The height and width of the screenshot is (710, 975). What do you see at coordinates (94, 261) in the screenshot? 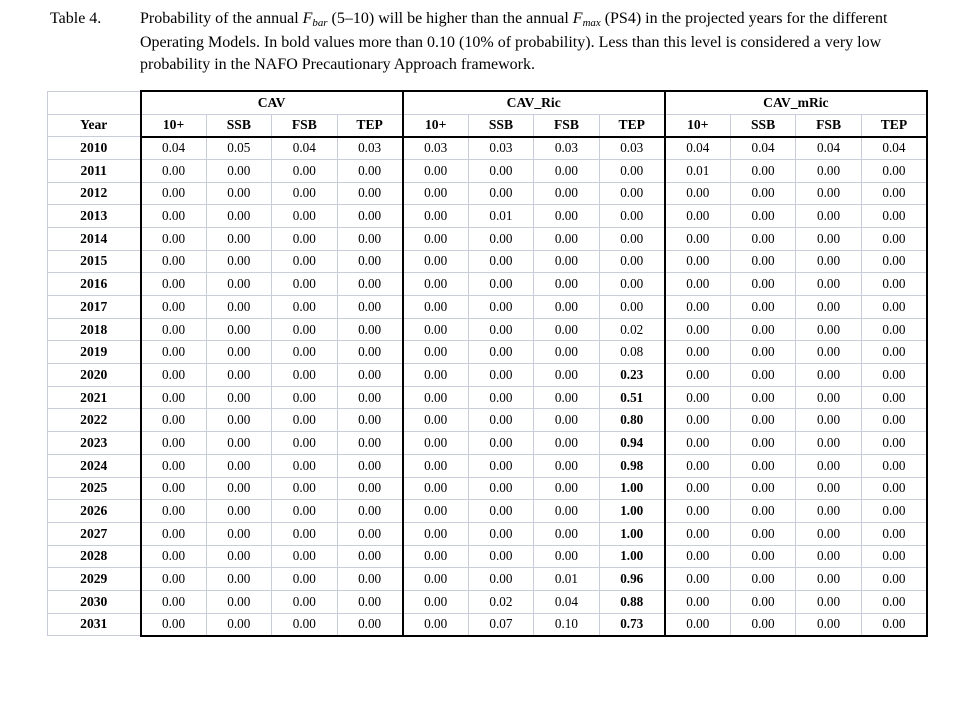
I see `year-cell: 2015` at bounding box center [94, 261].